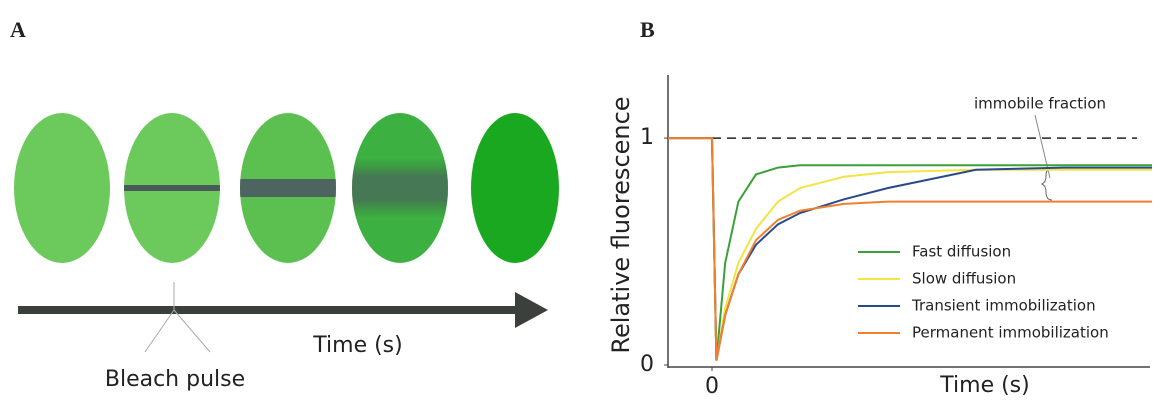  I want to click on time-arrow, so click(283, 317).